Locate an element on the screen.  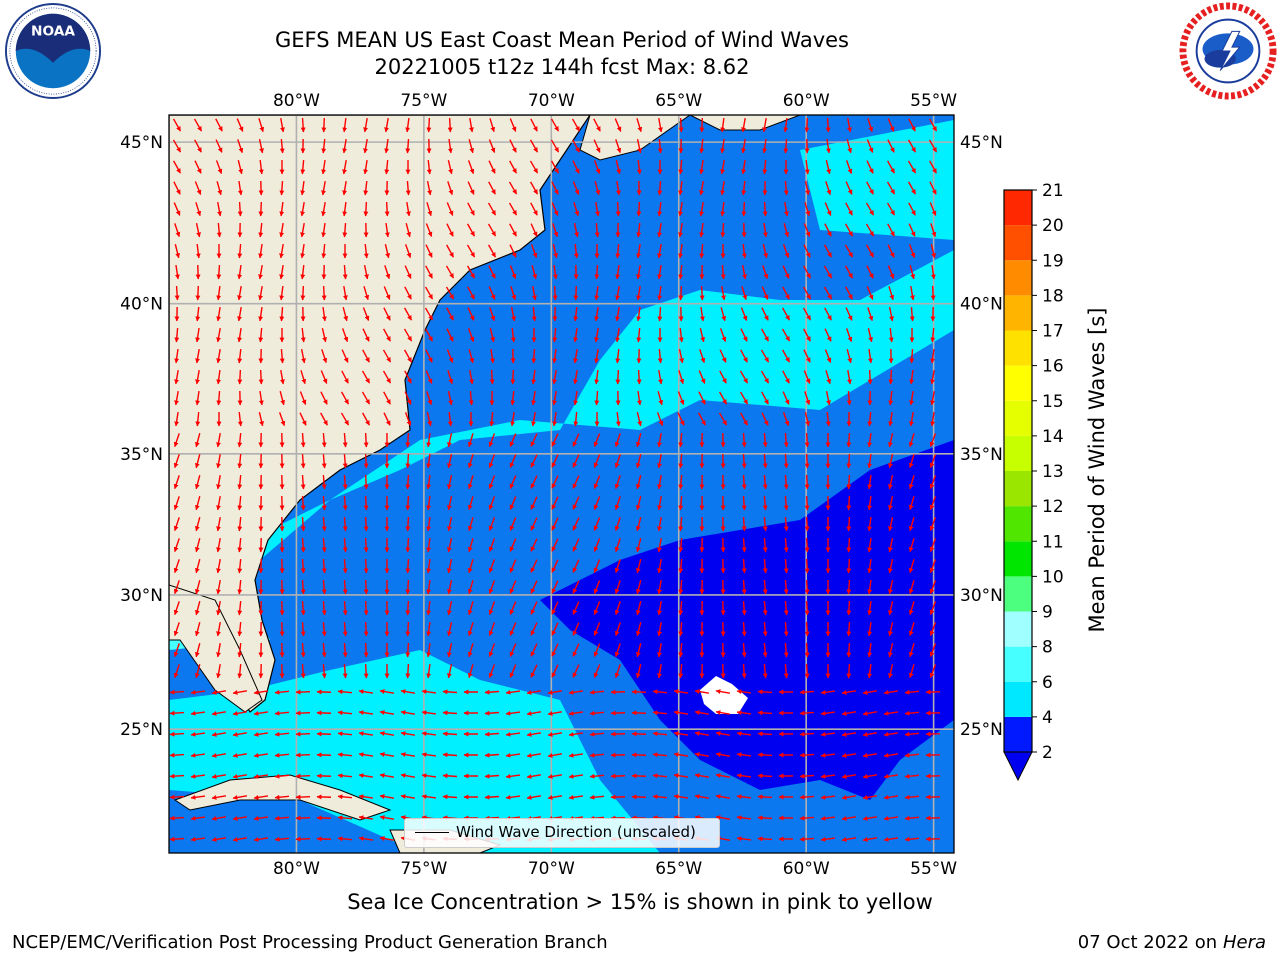
lat-label-left: 25°N is located at coordinates (141, 730).